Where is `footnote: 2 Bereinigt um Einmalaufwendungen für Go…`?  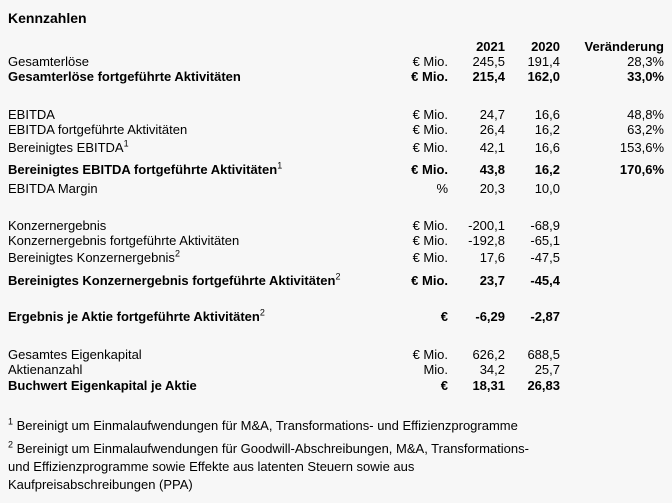
footnote: 2 Bereinigt um Einmalaufwendungen für Go… is located at coordinates (336, 467).